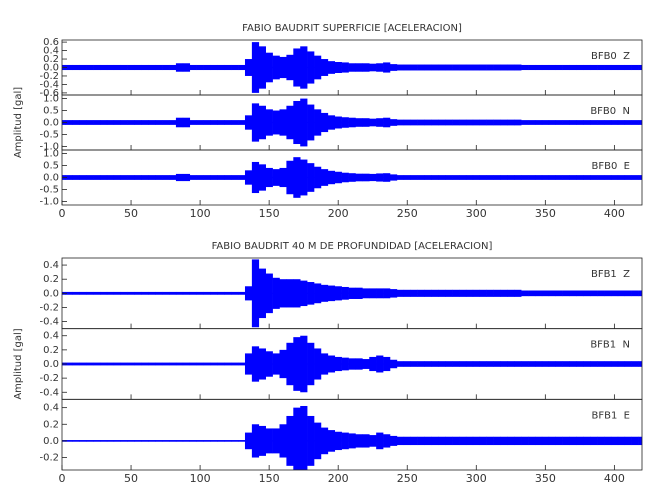 The height and width of the screenshot is (500, 650). I want to click on y-tick-label: 0.6, so click(51, 42).